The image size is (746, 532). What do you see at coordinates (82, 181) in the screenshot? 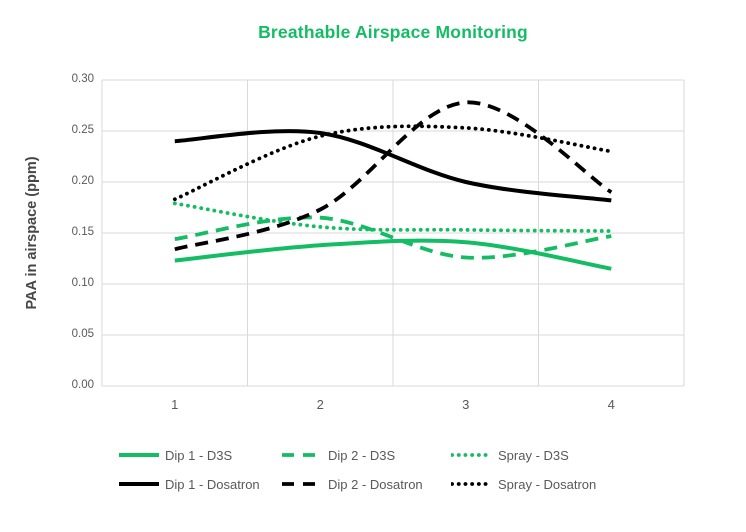
I see `y-tick-label: 0.20` at bounding box center [82, 181].